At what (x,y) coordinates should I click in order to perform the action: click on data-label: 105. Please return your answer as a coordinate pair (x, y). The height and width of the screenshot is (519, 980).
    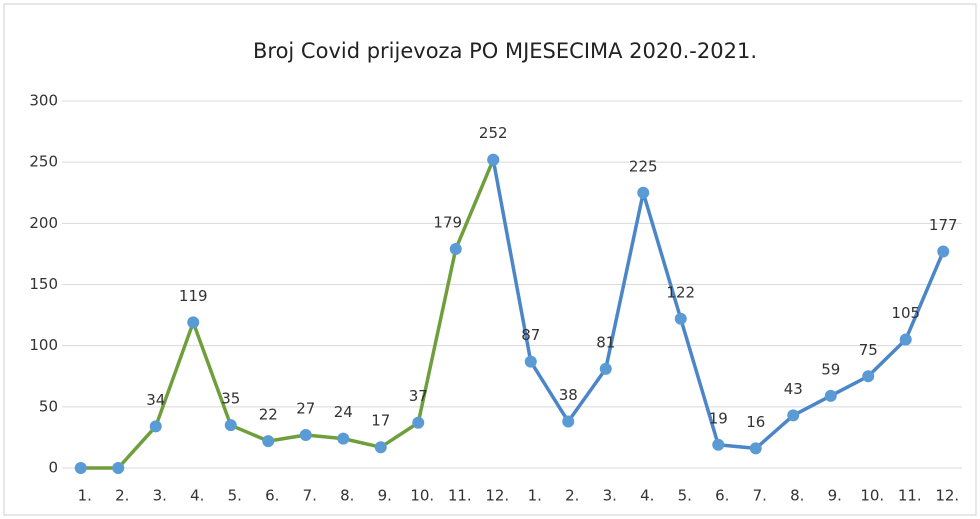
    Looking at the image, I should click on (905, 313).